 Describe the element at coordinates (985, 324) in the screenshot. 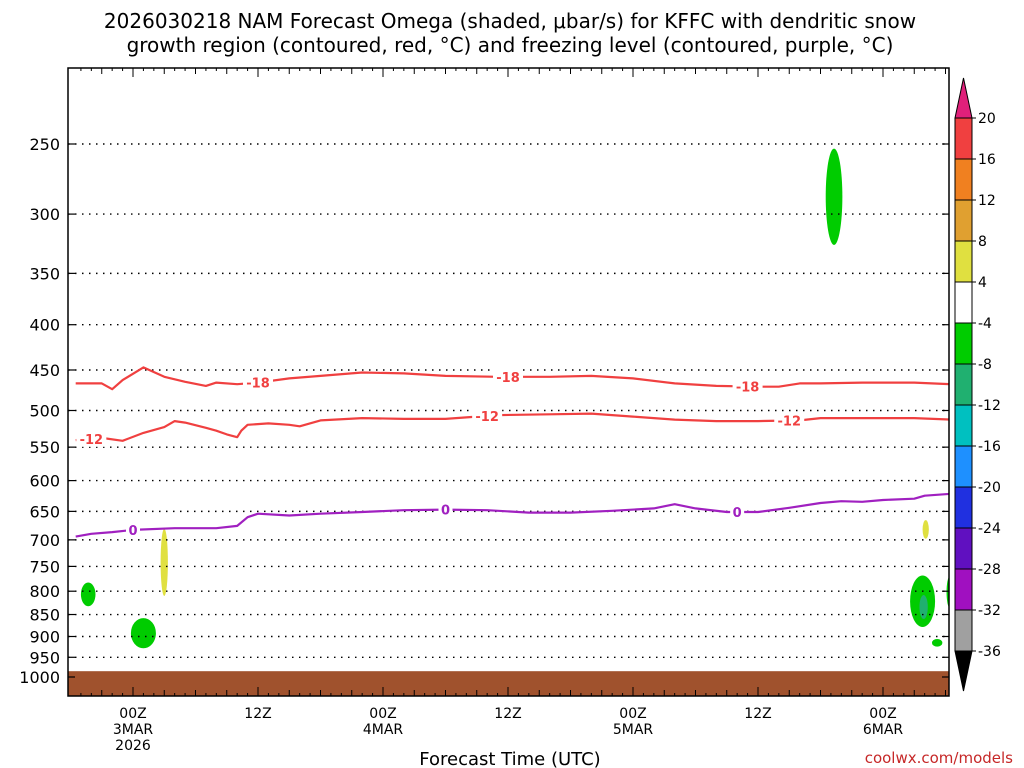

I see `colorbar-tick-label: -4` at that location.